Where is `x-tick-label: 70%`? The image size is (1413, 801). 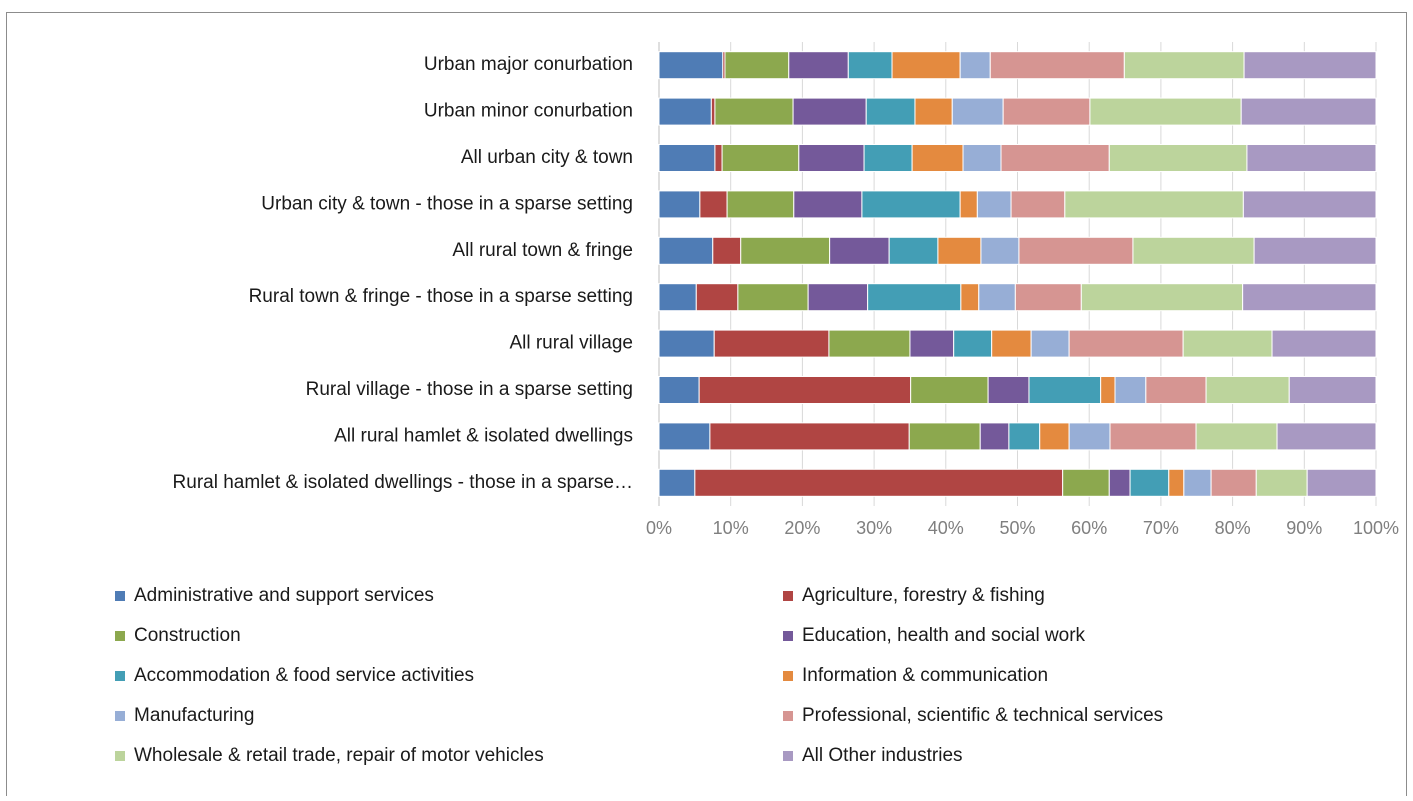
x-tick-label: 70% is located at coordinates (1161, 528).